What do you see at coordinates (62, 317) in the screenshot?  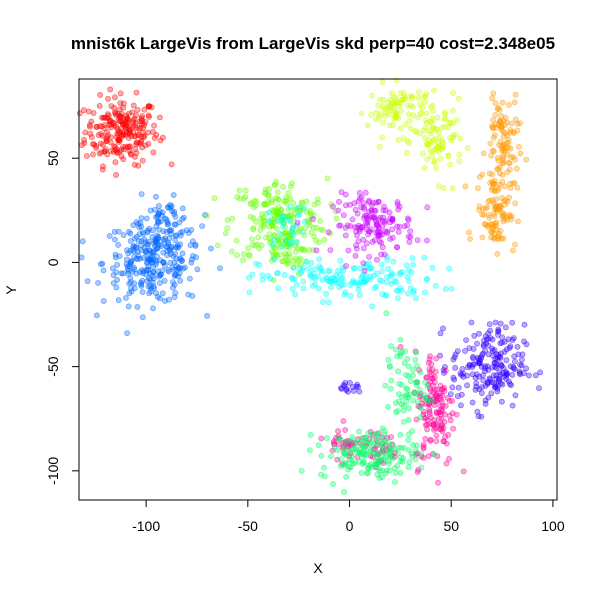 I see `y-axis: -100 -50 0 50` at bounding box center [62, 317].